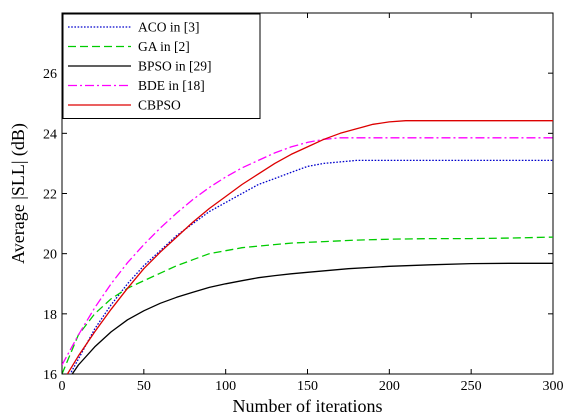 The image size is (563, 417). I want to click on legend-label-5: CBPSO, so click(159, 105).